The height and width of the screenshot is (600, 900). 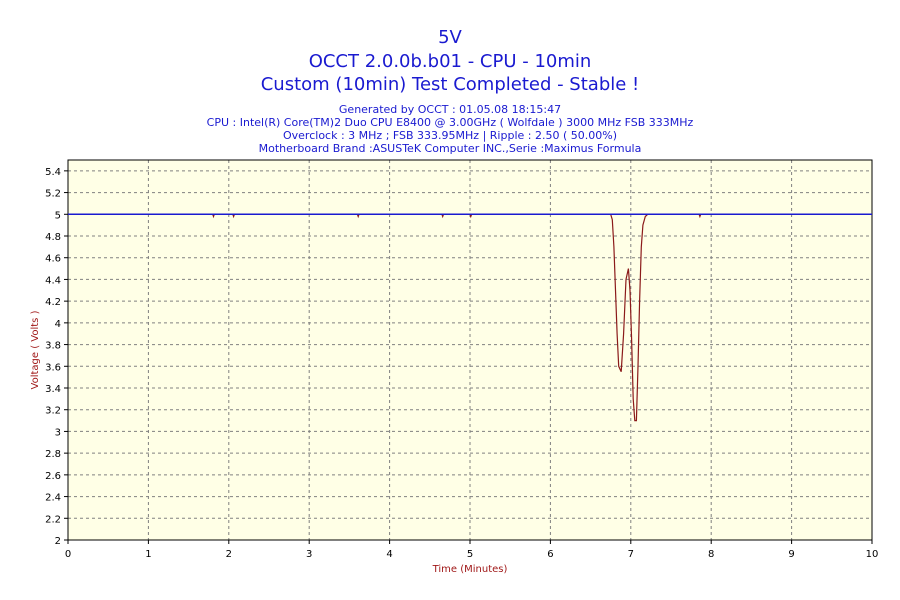 What do you see at coordinates (309, 554) in the screenshot?
I see `x-tick-label: 3` at bounding box center [309, 554].